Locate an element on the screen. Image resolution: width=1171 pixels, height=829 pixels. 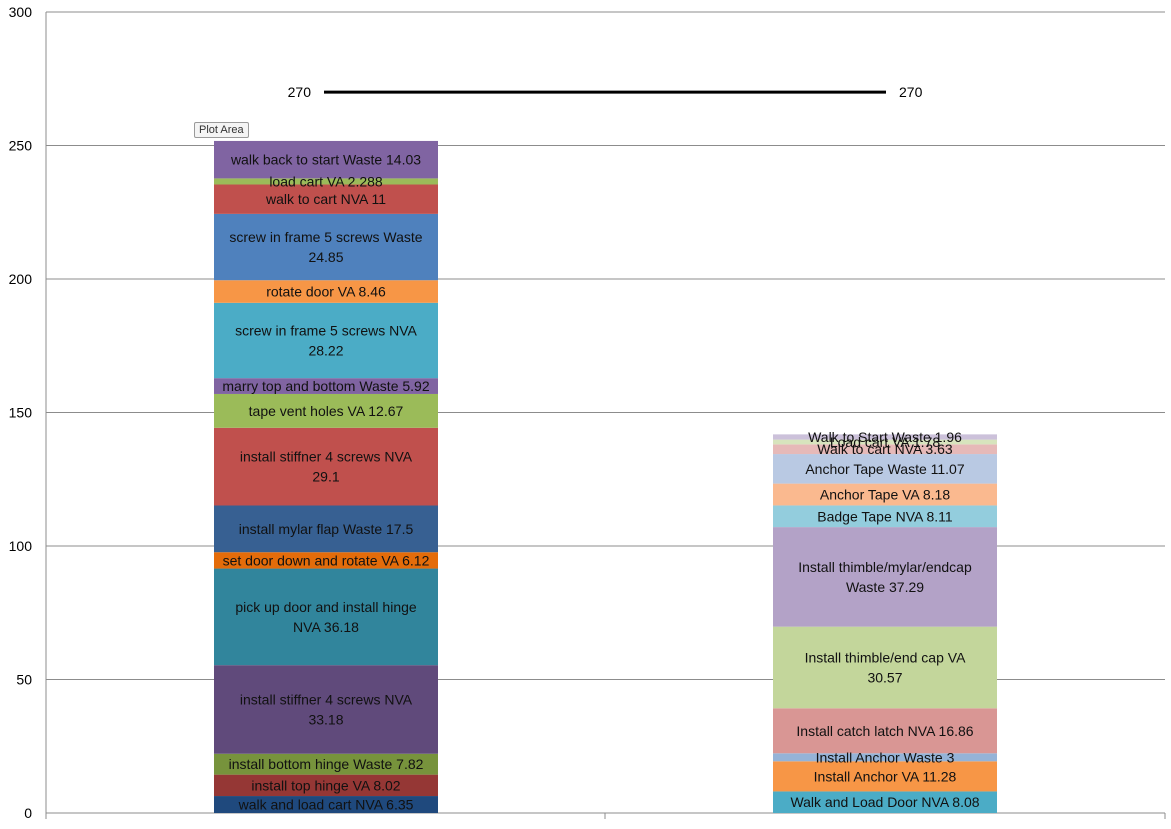
segment-label: install top hinge VA 8.02 is located at coordinates (325, 785).